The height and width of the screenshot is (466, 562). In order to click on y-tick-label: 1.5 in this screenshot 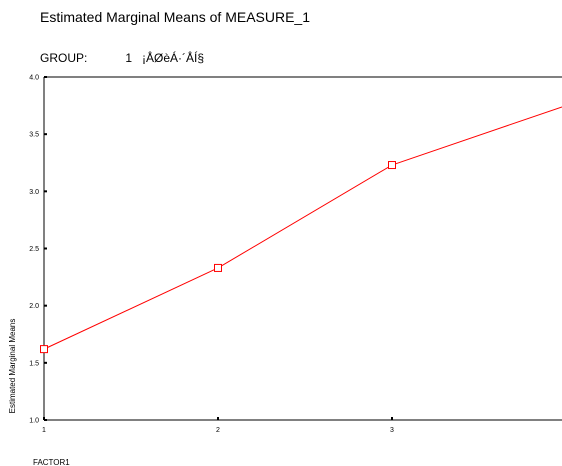, I will do `click(34, 363)`.